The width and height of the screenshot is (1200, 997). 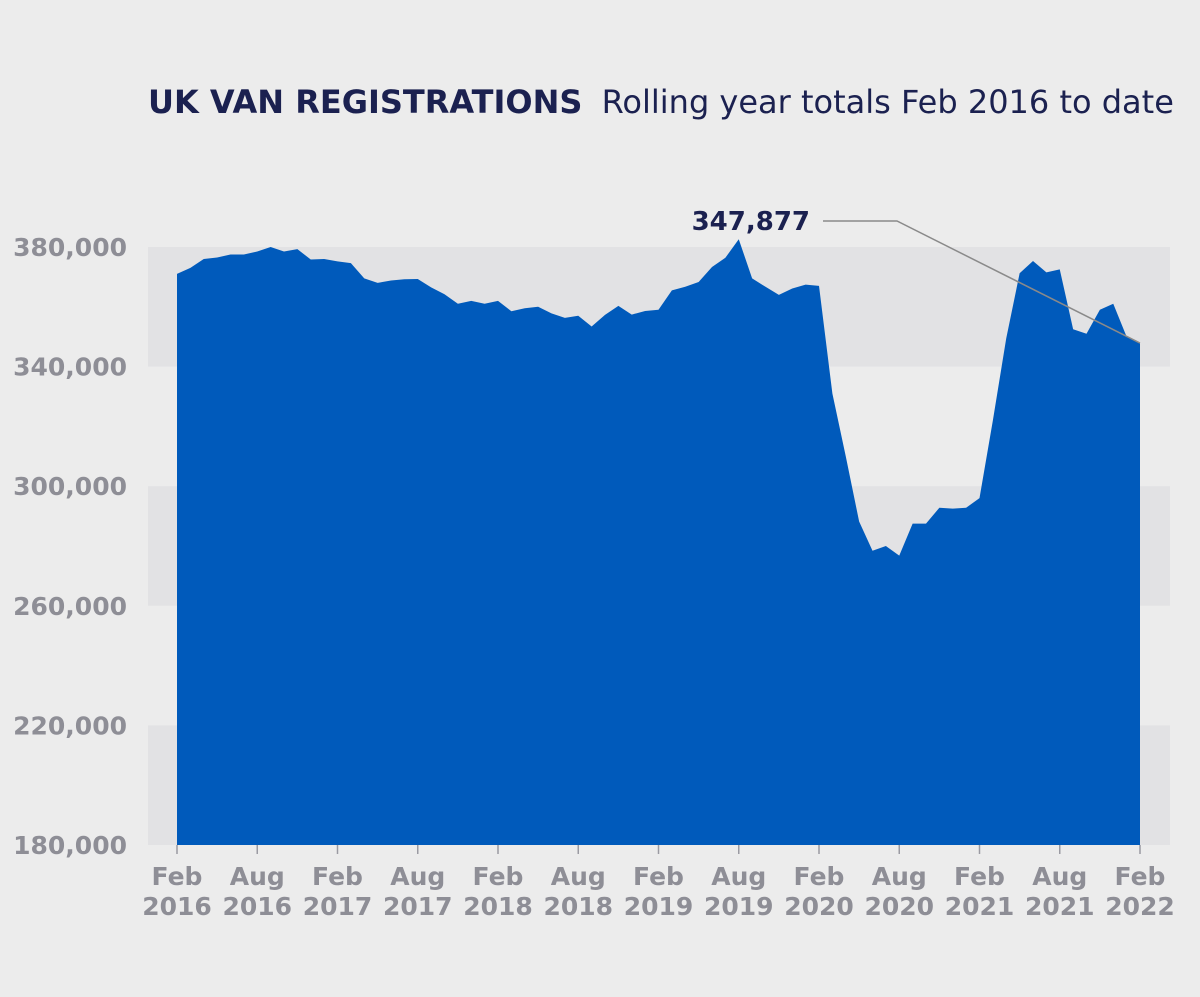 What do you see at coordinates (70, 725) in the screenshot?
I see `y-tick-label: 220,000` at bounding box center [70, 725].